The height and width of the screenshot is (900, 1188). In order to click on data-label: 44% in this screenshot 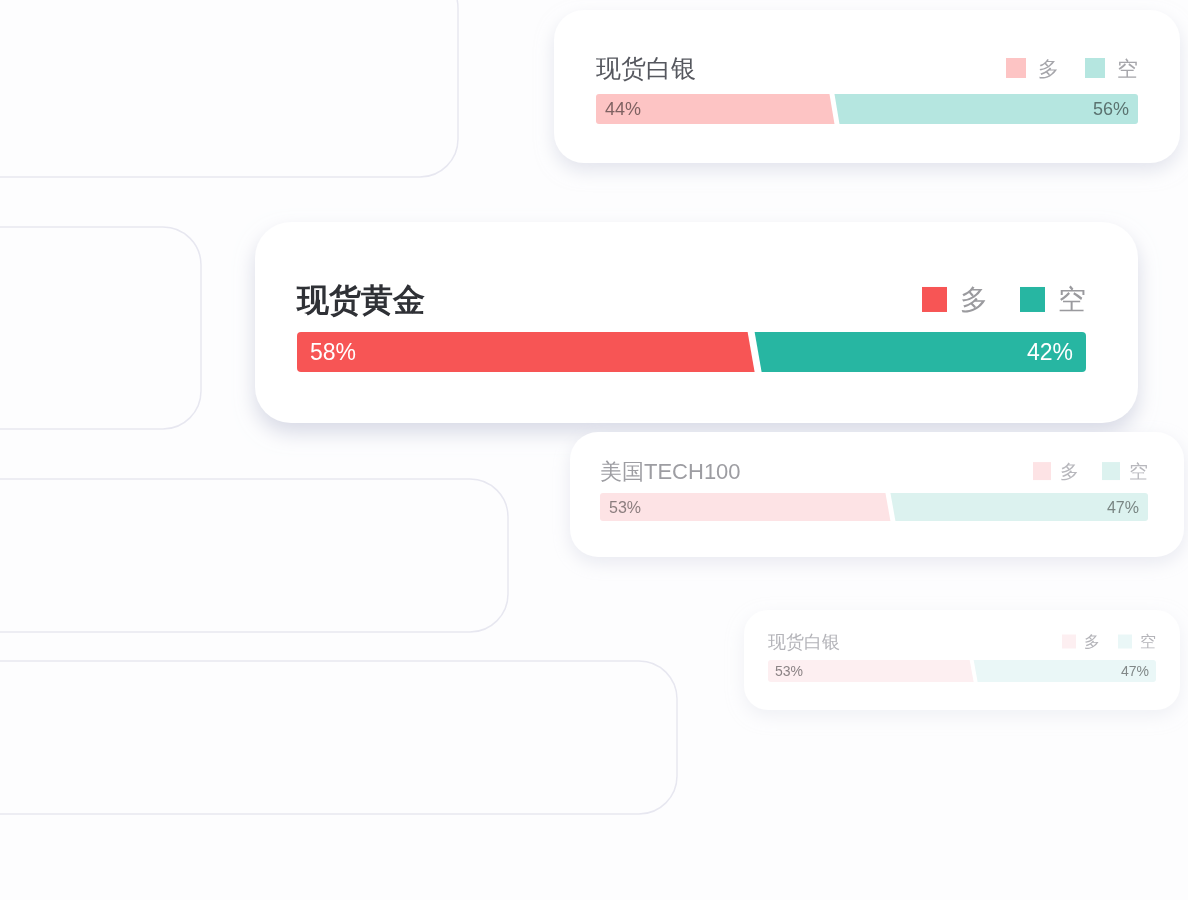, I will do `click(623, 109)`.